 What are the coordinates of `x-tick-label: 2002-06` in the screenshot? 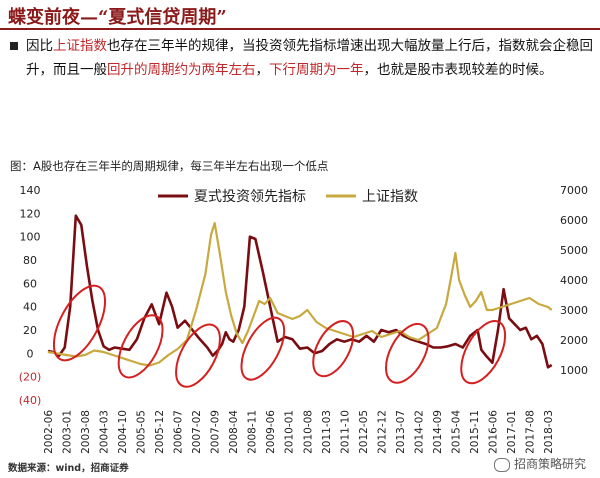 It's located at (49, 432).